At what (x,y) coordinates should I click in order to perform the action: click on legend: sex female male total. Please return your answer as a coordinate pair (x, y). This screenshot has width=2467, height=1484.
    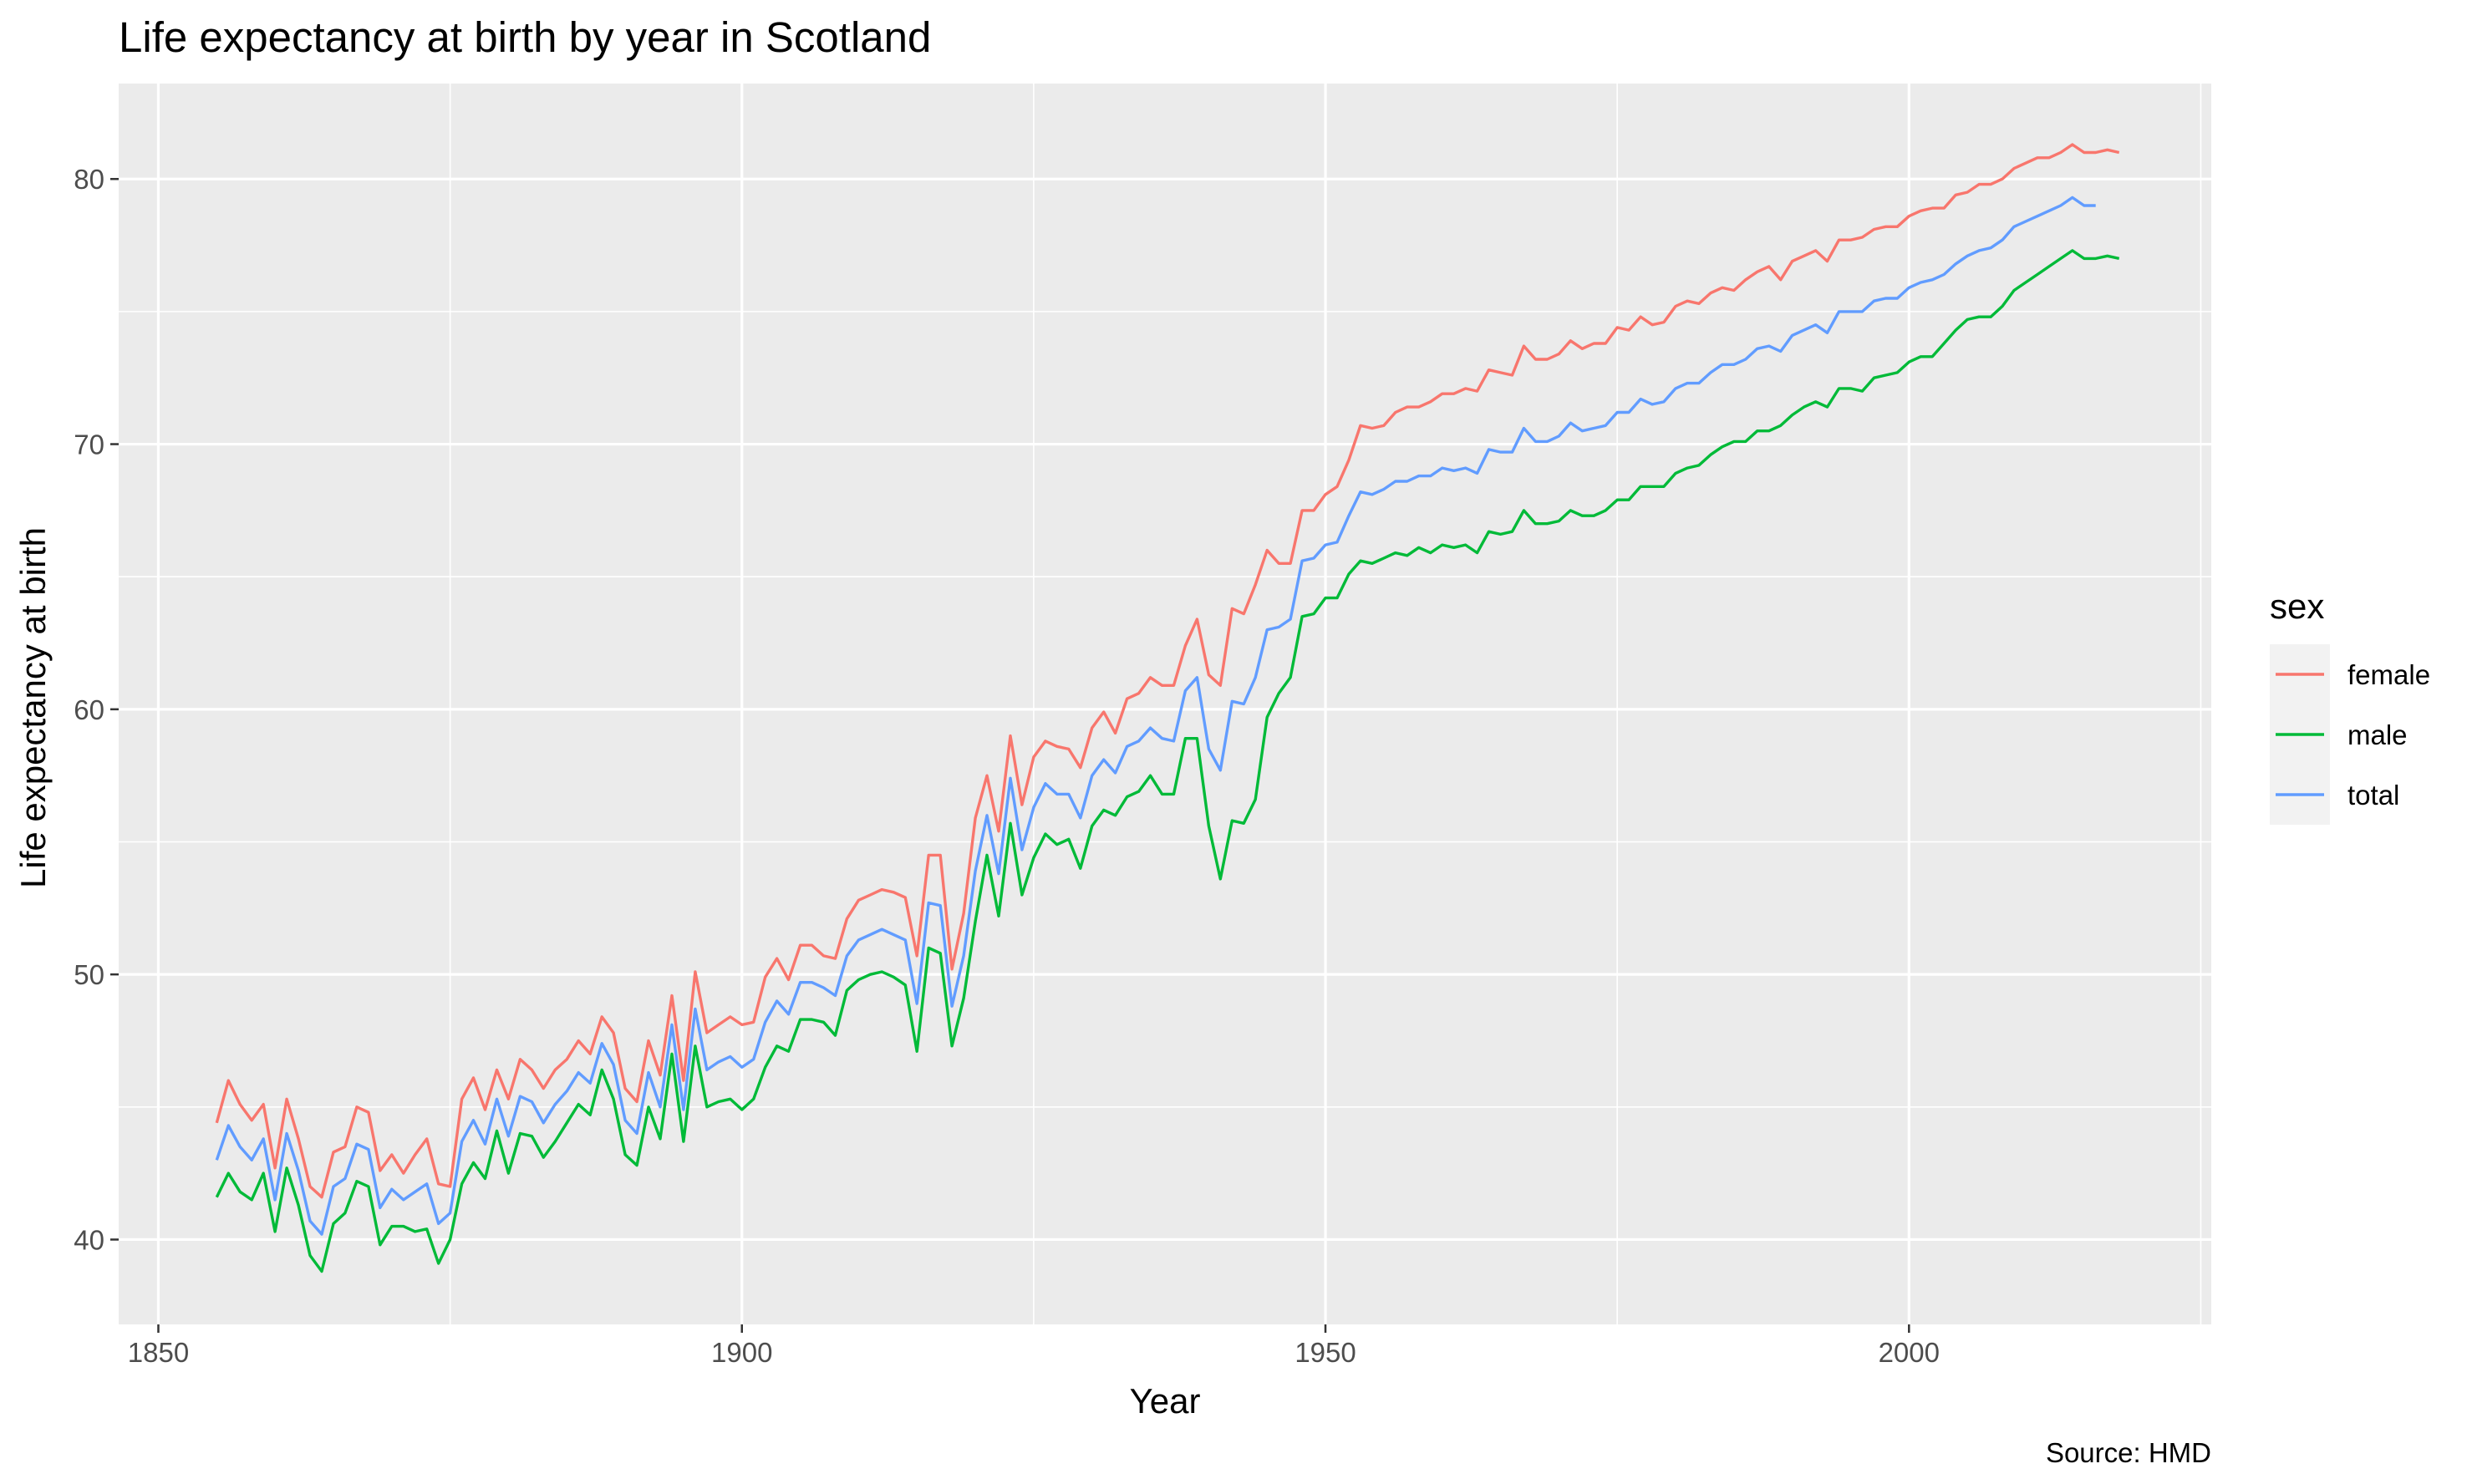
    Looking at the image, I should click on (2350, 706).